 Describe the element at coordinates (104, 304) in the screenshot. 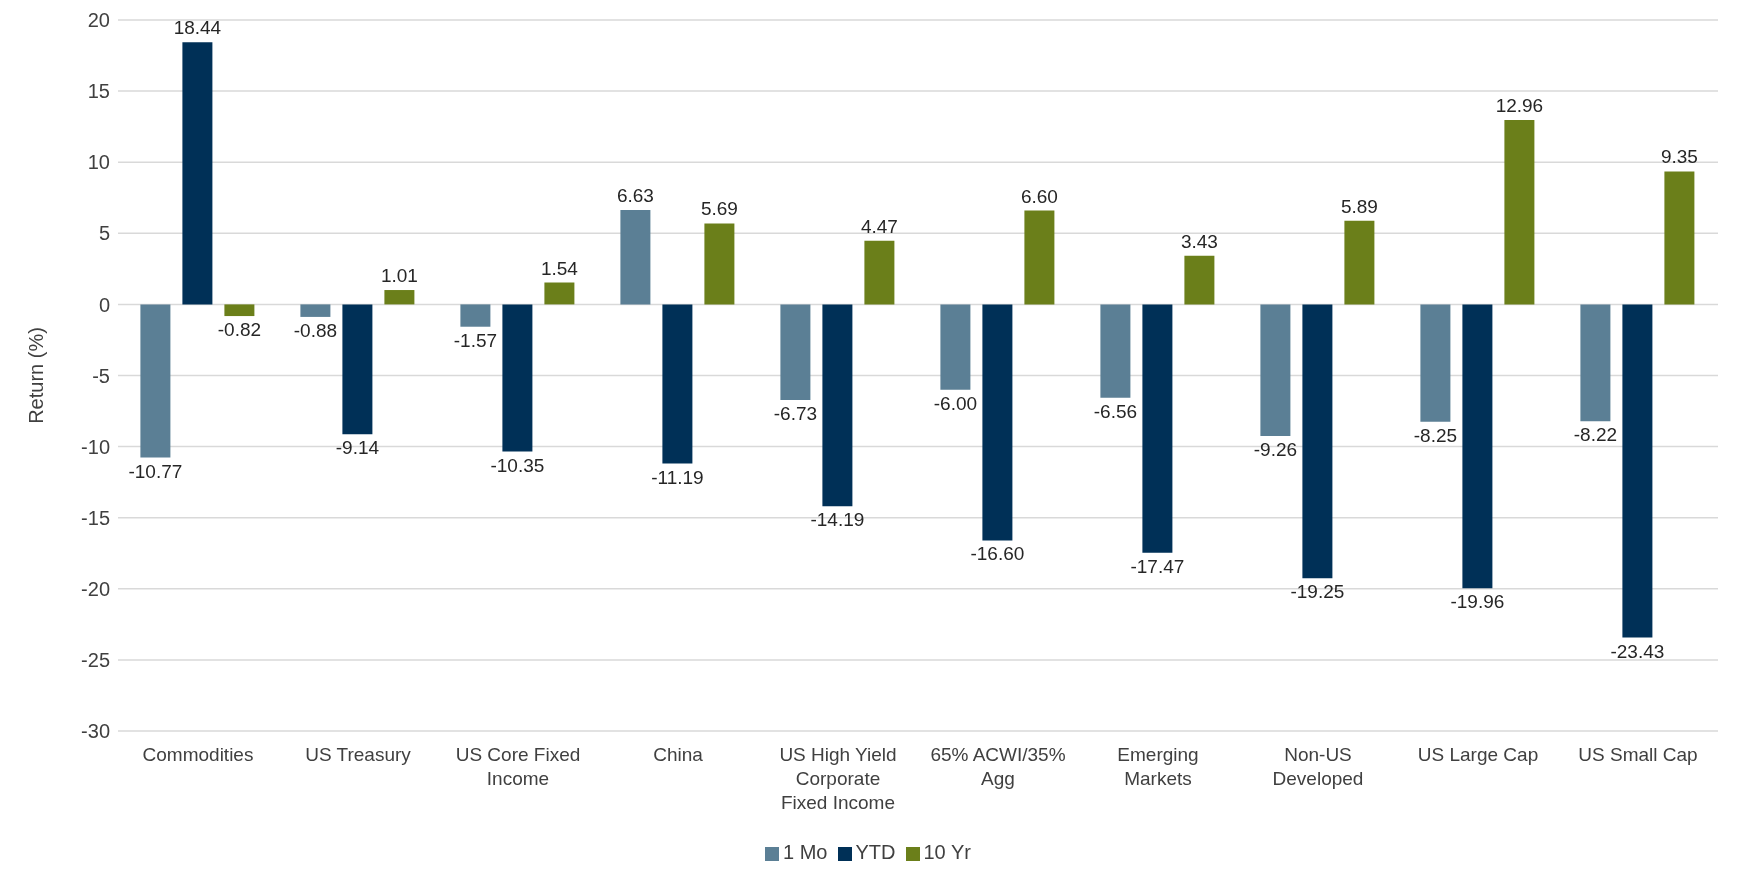

I see `y-tick-label: 0` at that location.